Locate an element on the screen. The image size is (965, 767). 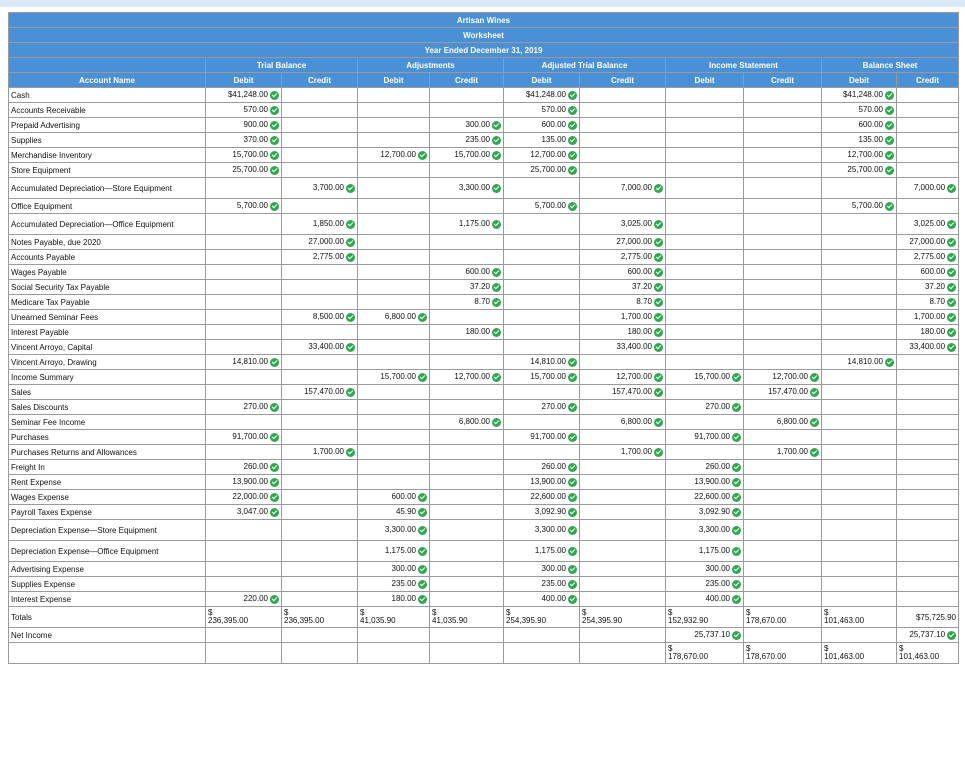
amount-cell: 27,000.00 is located at coordinates (319, 242).